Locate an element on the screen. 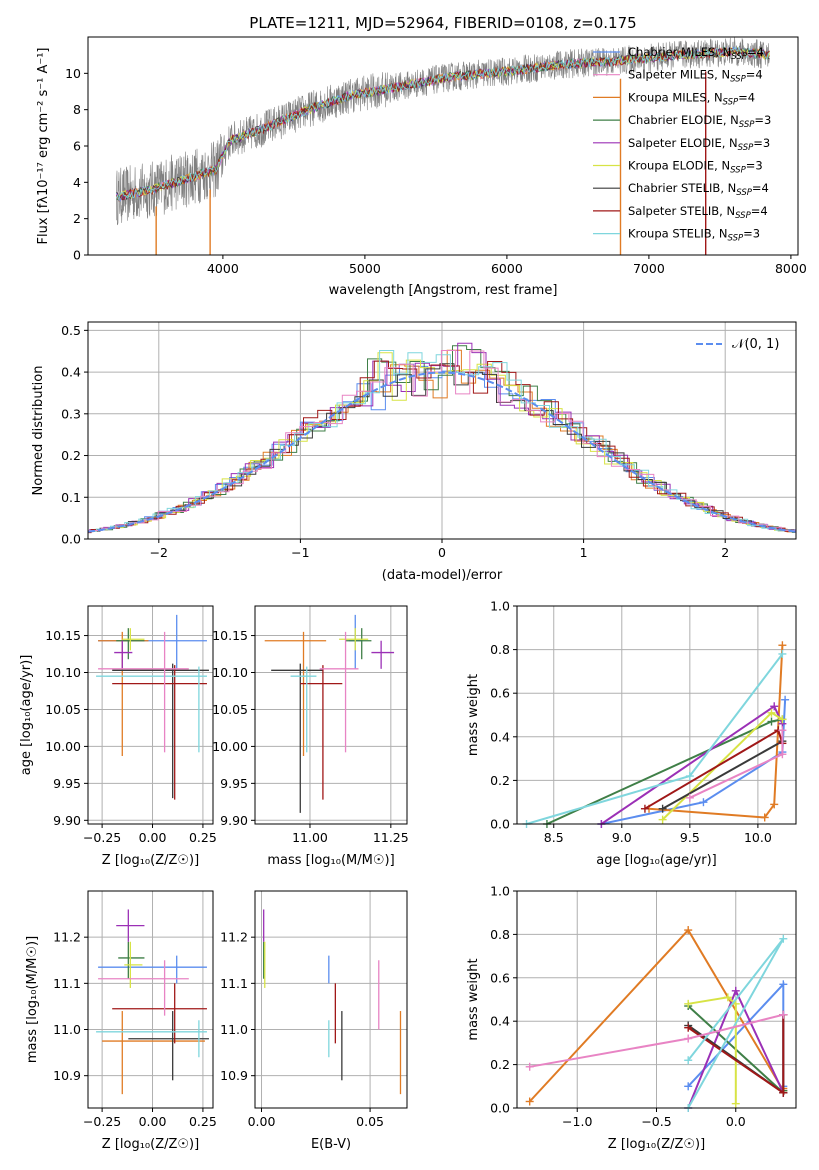 This screenshot has height=1170, width=819. legend-entry: 𝒩(0, 1) is located at coordinates (755, 344).